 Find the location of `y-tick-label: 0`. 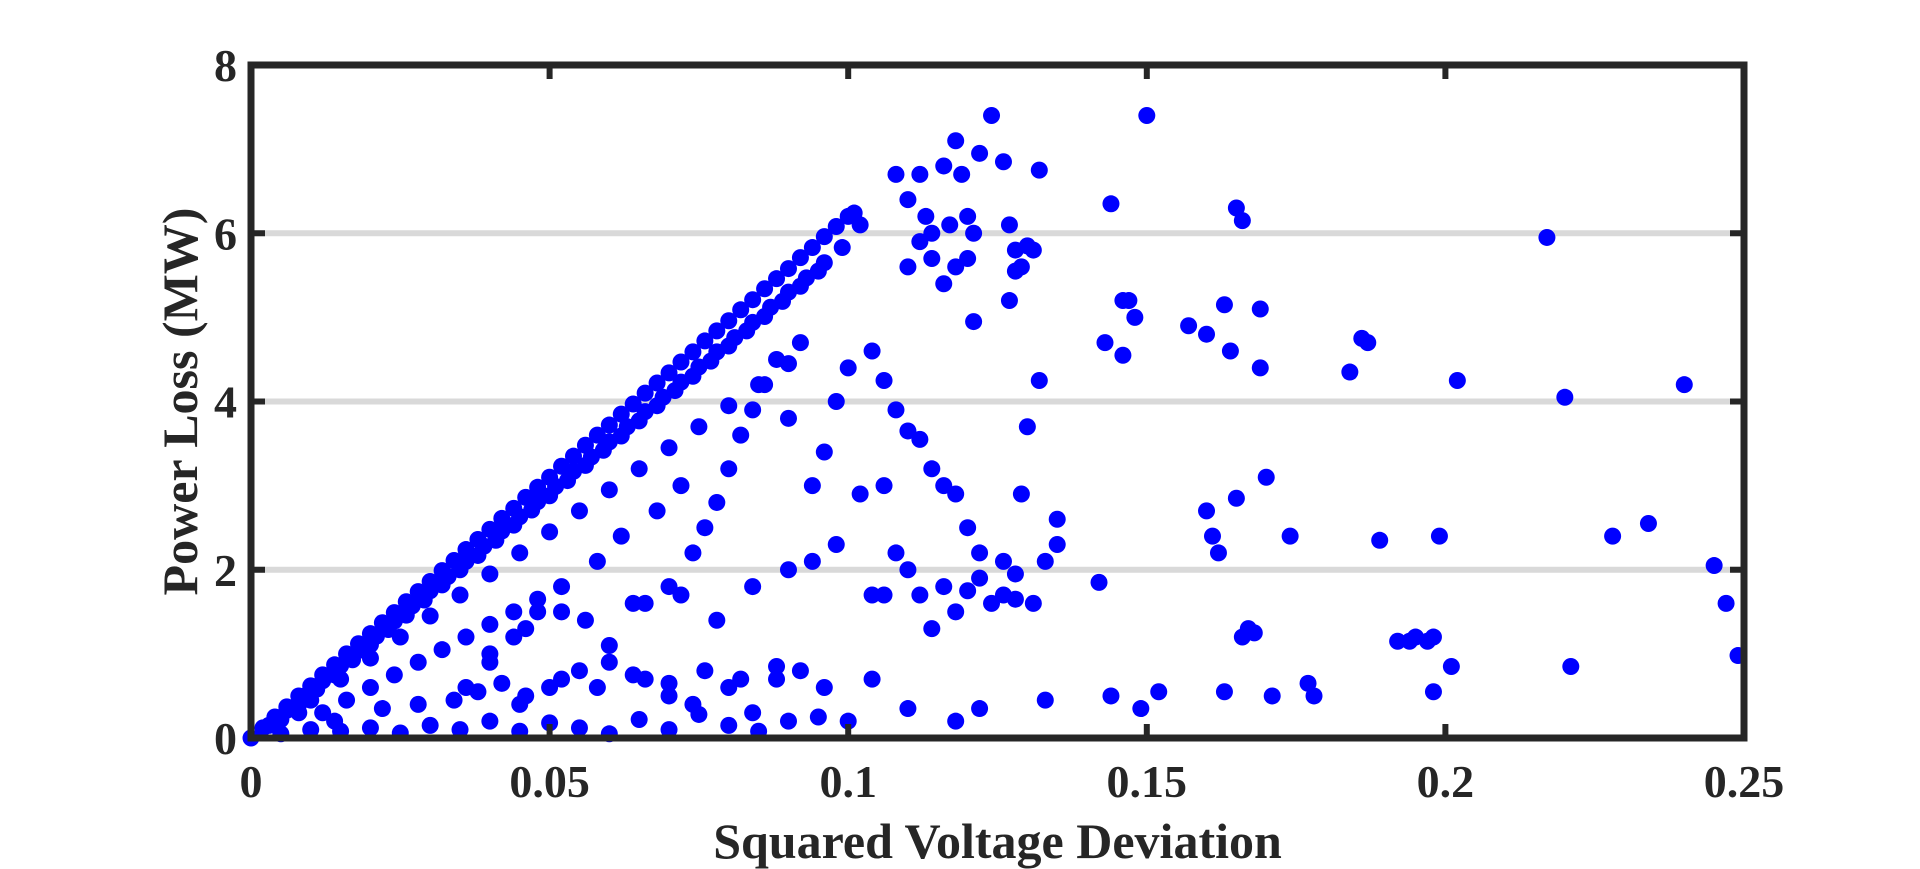

y-tick-label: 0 is located at coordinates (225, 738).